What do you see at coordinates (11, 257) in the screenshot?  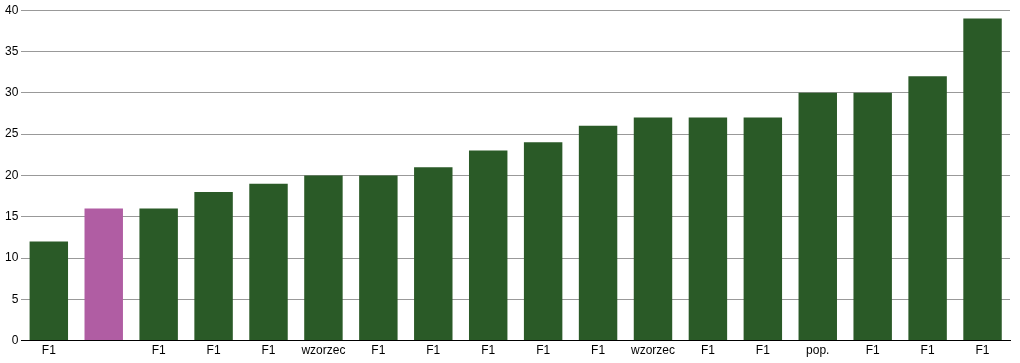 I see `y-tick-label: 10` at bounding box center [11, 257].